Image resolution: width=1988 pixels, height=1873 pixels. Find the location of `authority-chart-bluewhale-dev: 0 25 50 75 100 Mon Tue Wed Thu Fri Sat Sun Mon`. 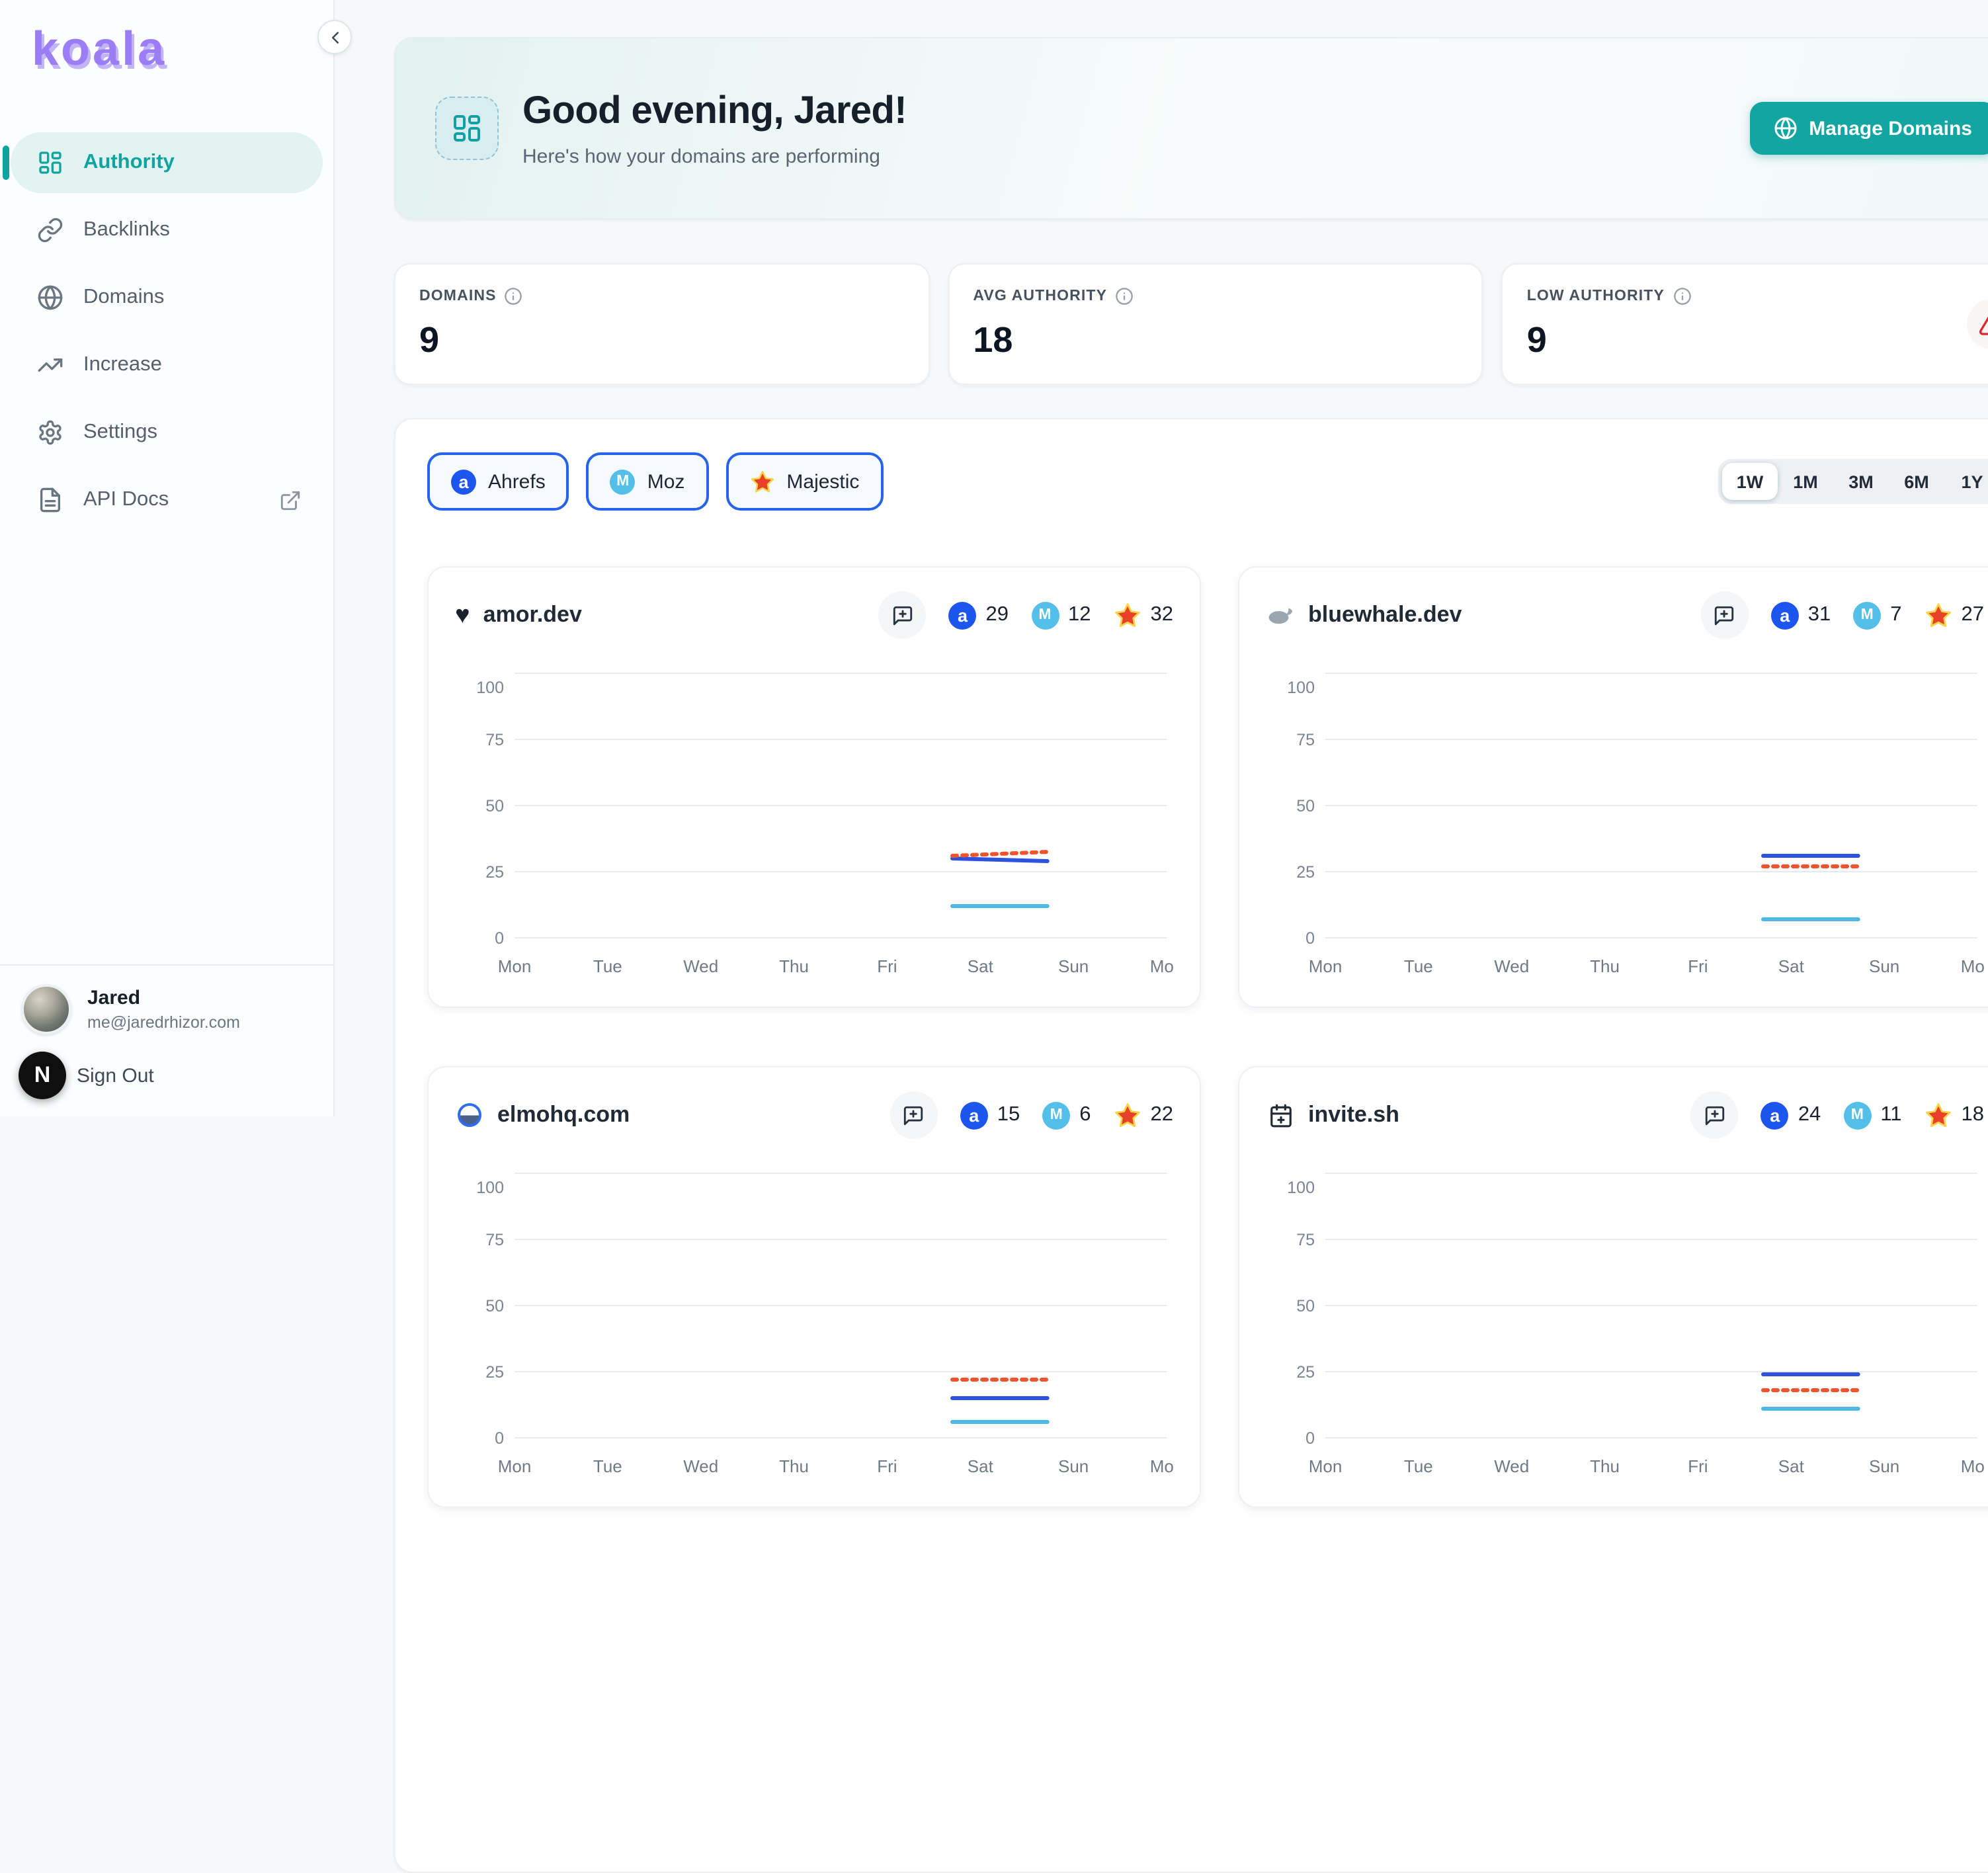

authority-chart-bluewhale-dev: 0 25 50 75 100 Mon Tue Wed Thu Fri Sat Sun Mon is located at coordinates (1636, 824).